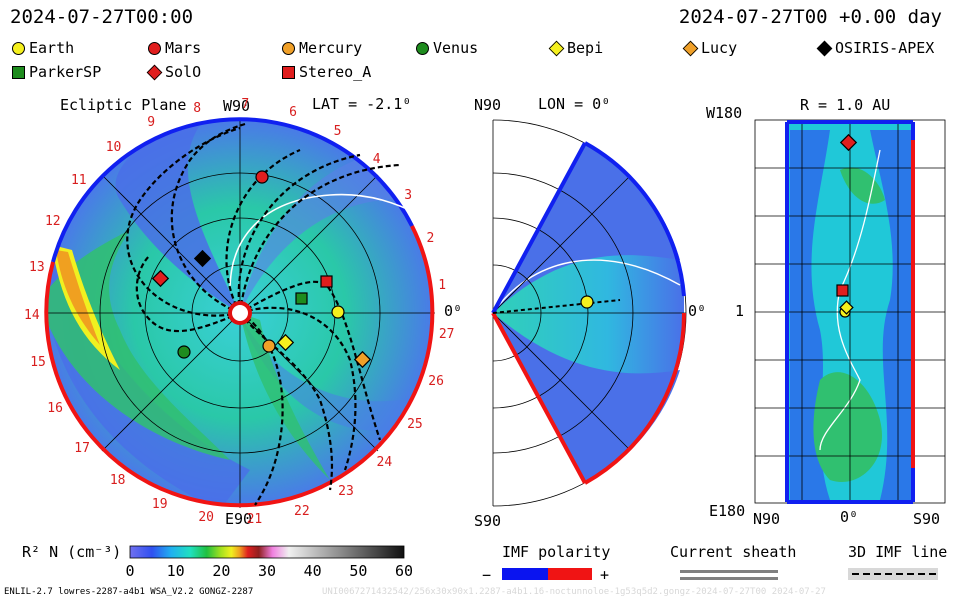 The image size is (960, 600). Describe the element at coordinates (261, 269) in the screenshot. I see `ecliptic-body-markers` at that location.